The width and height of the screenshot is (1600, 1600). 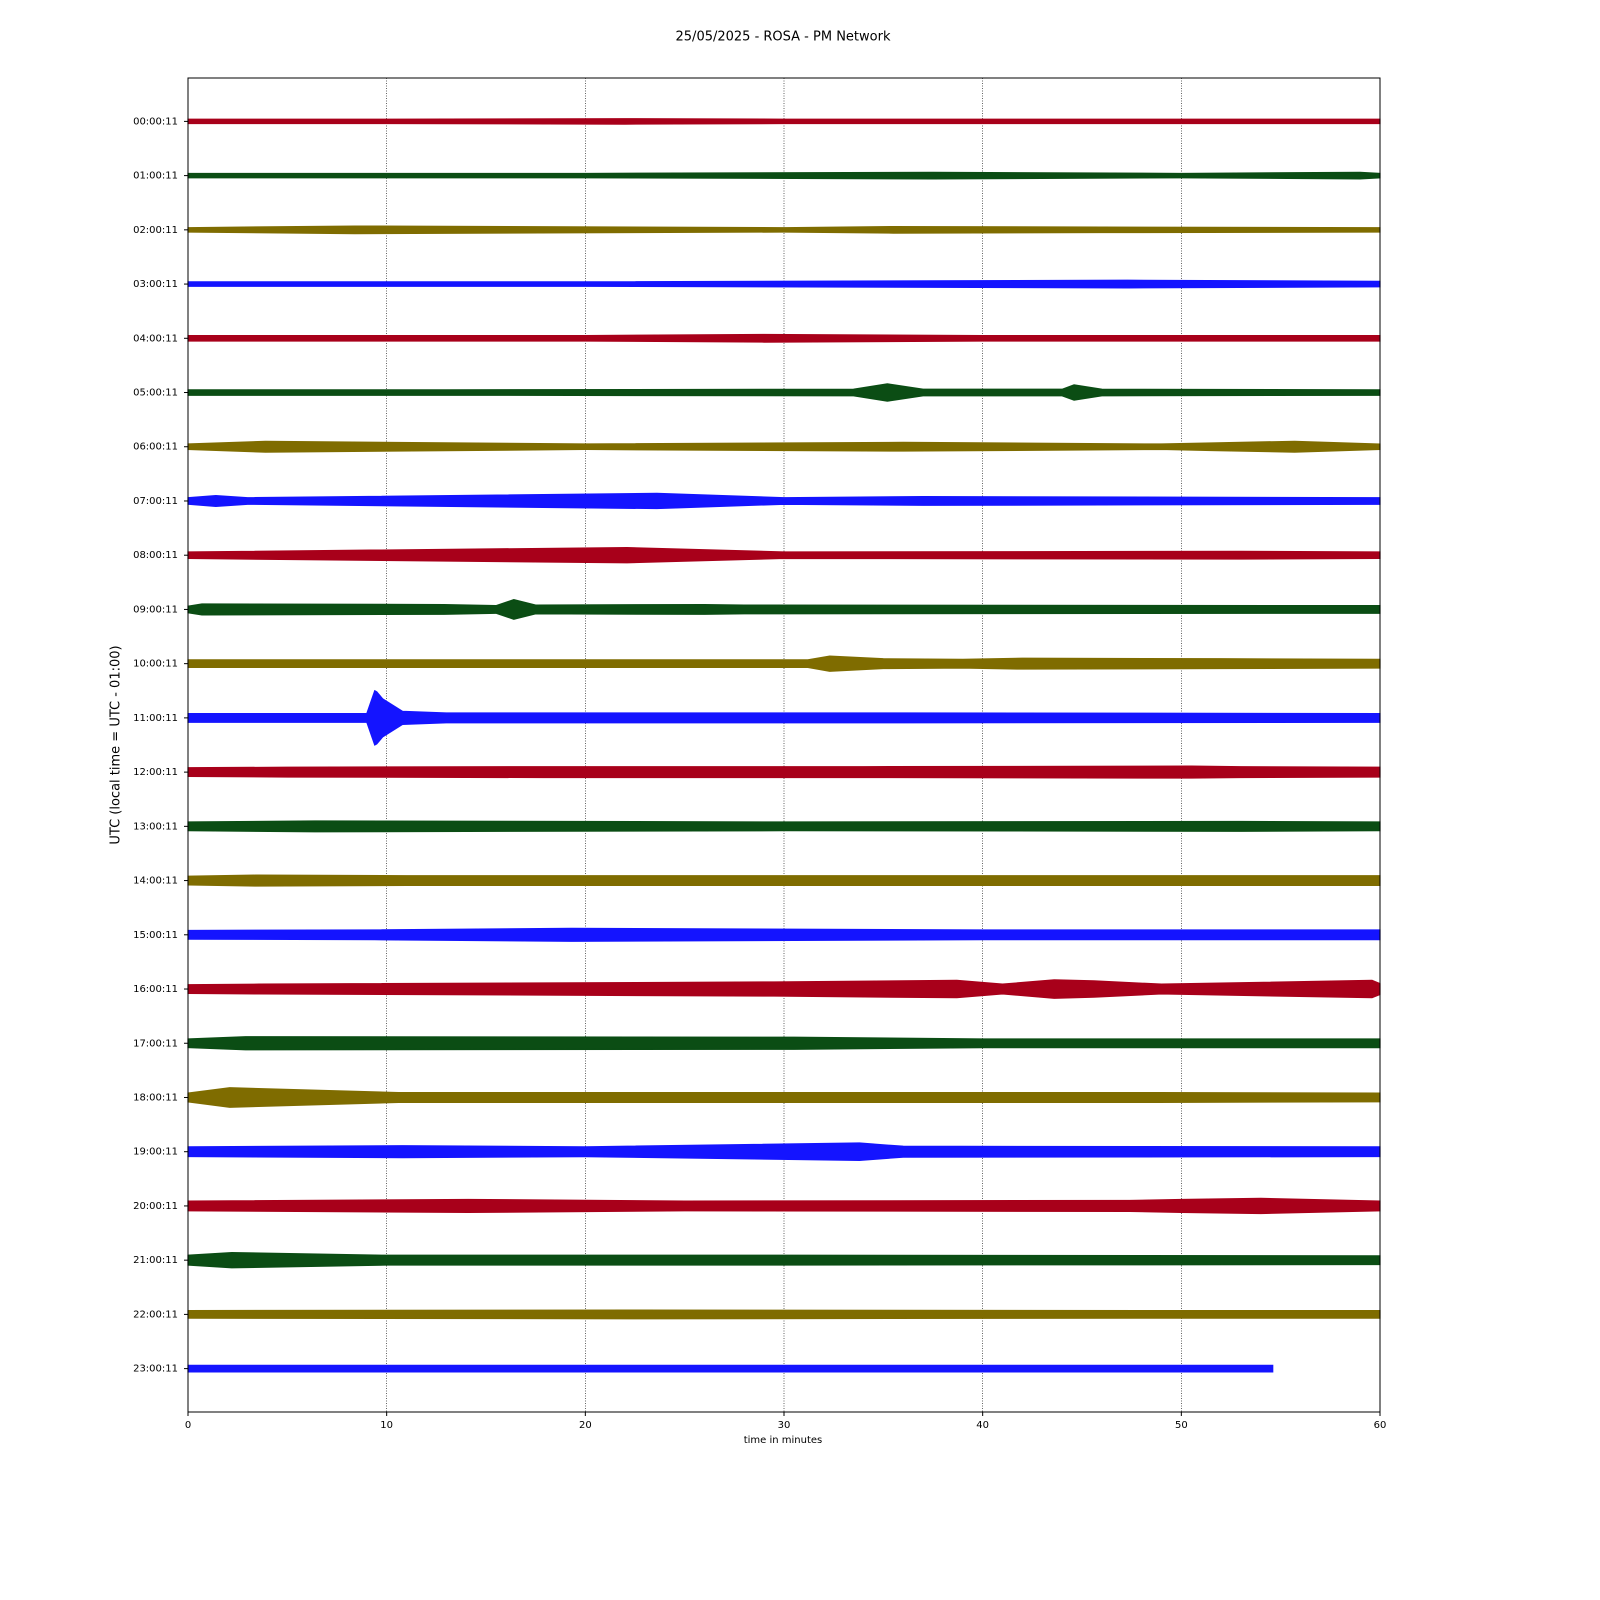 What do you see at coordinates (155, 1369) in the screenshot?
I see `row-label: 23:00:11` at bounding box center [155, 1369].